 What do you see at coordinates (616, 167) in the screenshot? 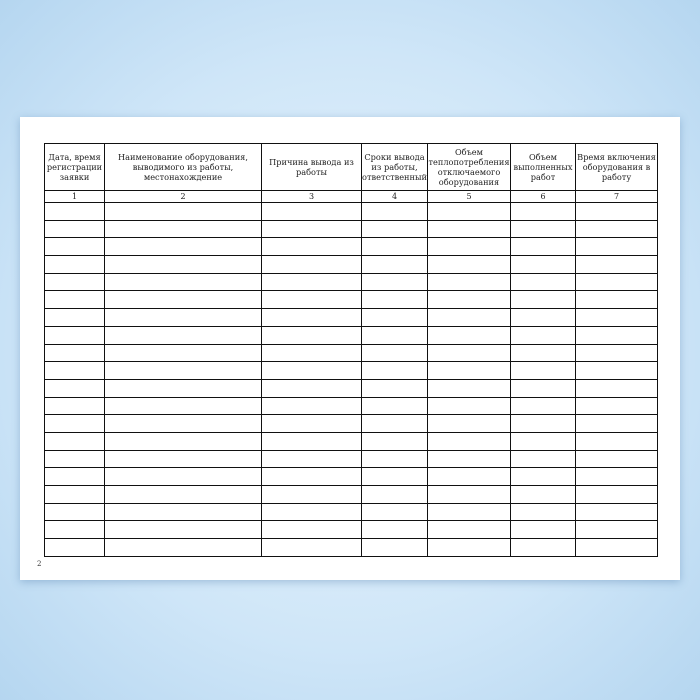
I see `header-cell: Время включения оборудования в работу` at bounding box center [616, 167].